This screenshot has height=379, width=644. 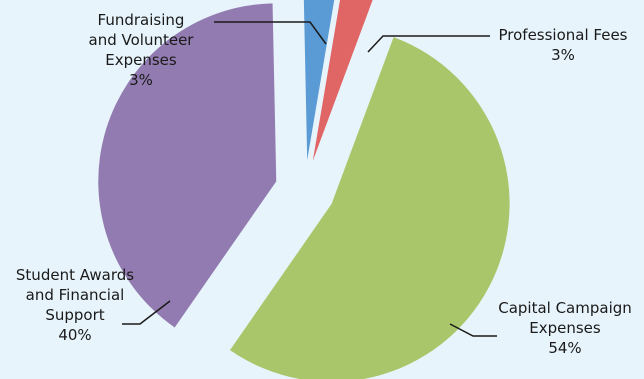 I want to click on label-line: Fundraising, so click(x=141, y=20).